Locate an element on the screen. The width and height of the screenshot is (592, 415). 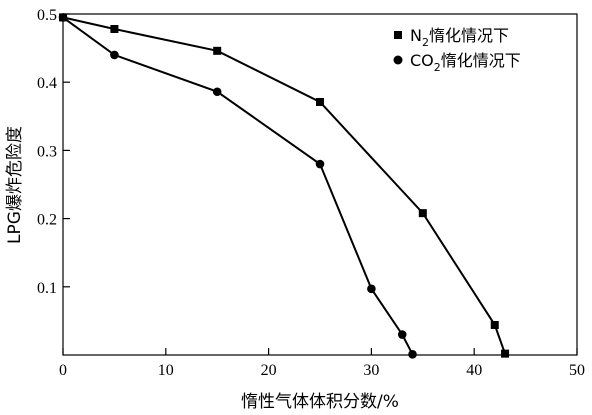
y-tick-label: 0.5 is located at coordinates (47, 15).